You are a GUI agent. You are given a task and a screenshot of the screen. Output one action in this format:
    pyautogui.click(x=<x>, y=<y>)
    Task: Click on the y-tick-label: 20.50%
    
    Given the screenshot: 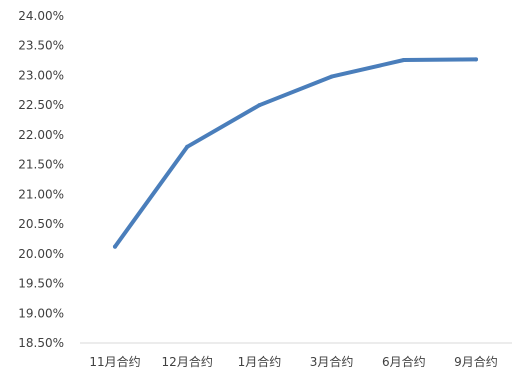 What is the action you would take?
    pyautogui.click(x=41, y=224)
    